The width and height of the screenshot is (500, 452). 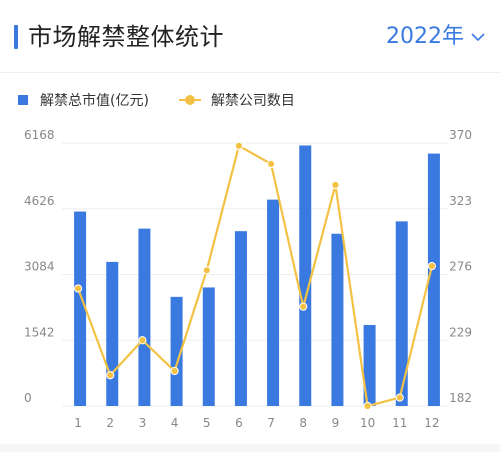 What do you see at coordinates (239, 423) in the screenshot?
I see `x-axis-tick-label: 6` at bounding box center [239, 423].